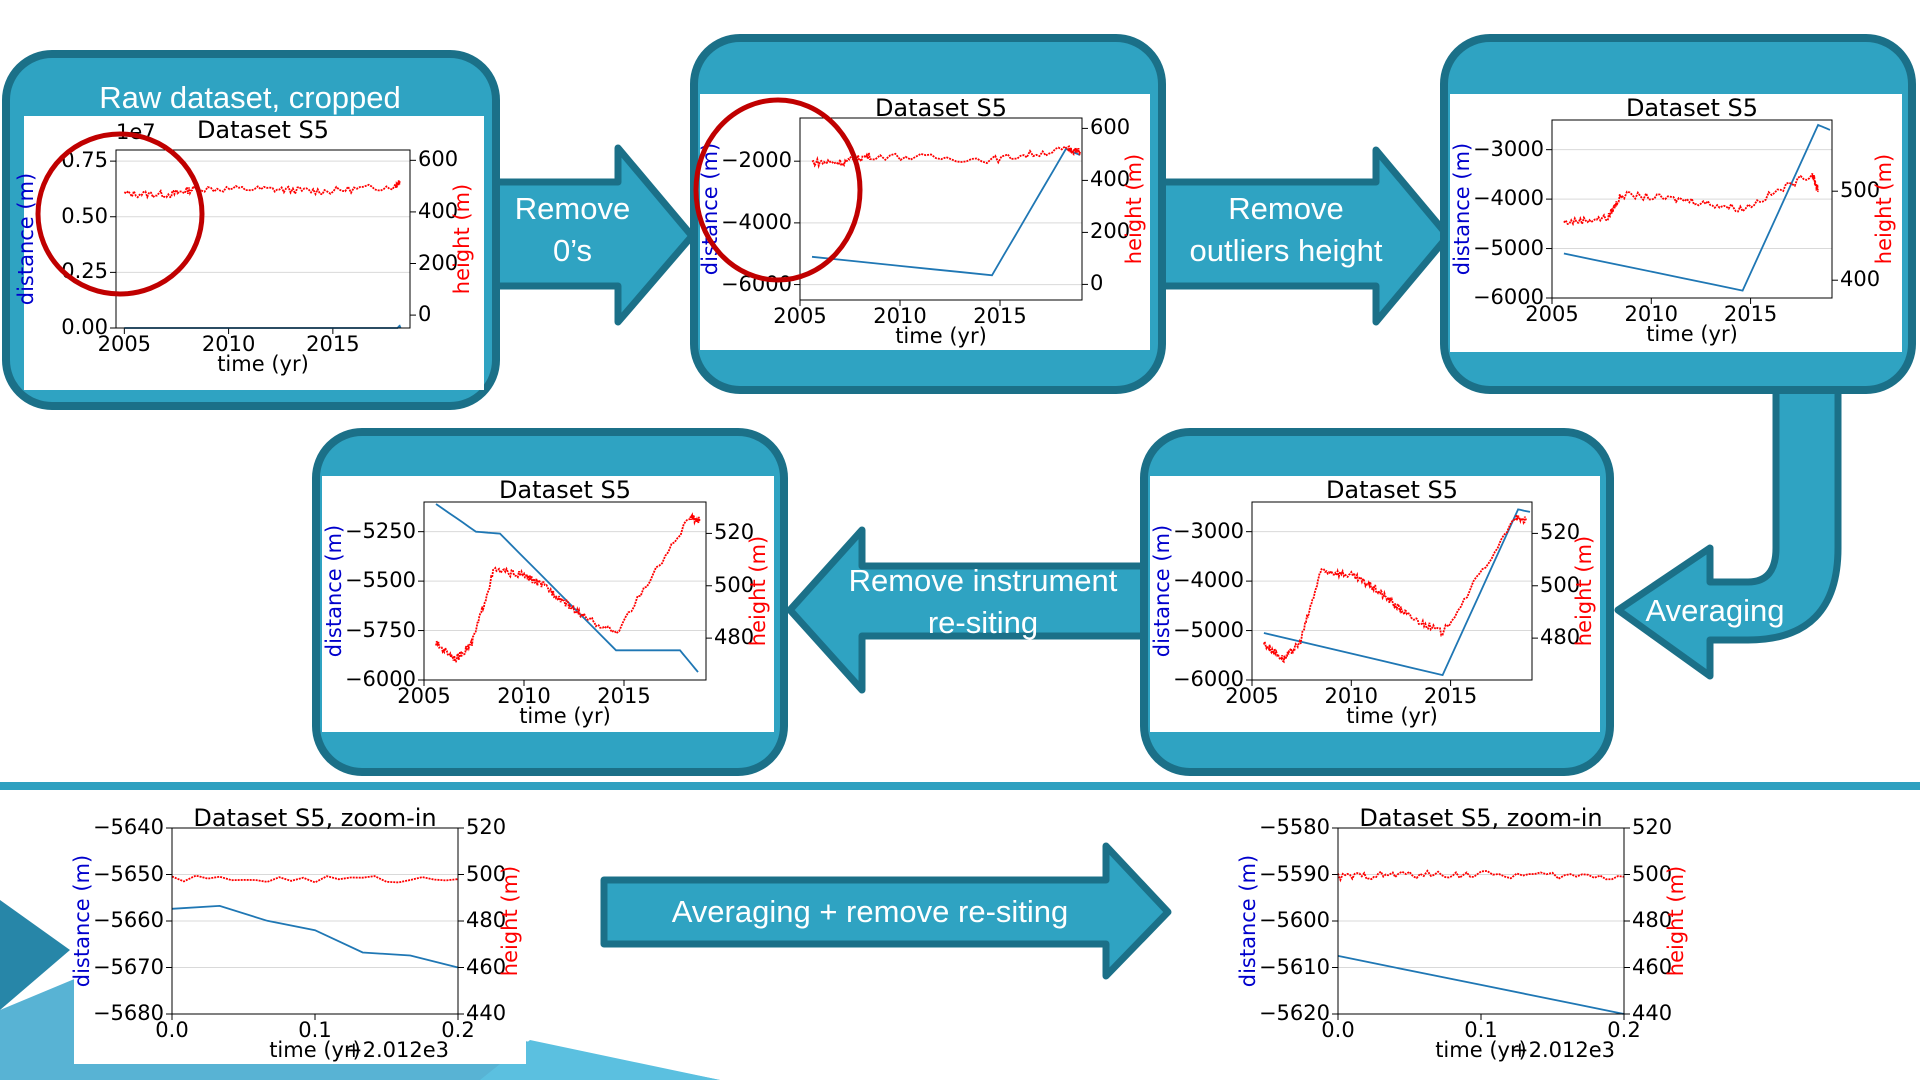  What do you see at coordinates (870, 911) in the screenshot?
I see `bottom-arrow-label: Averaging + remove re-siting` at bounding box center [870, 911].